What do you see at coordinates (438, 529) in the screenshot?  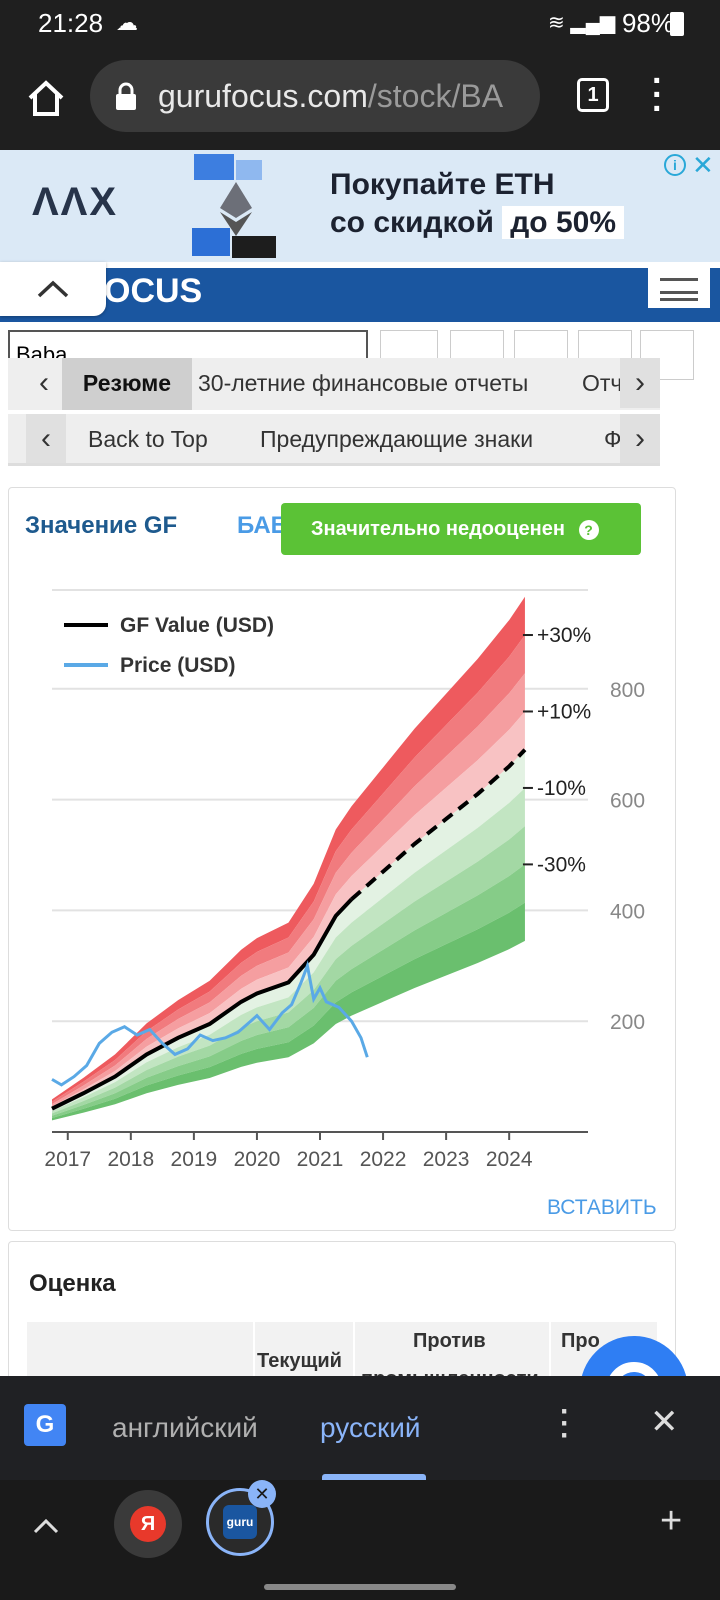 I see `valuation-status-text: Значительно недооценен` at bounding box center [438, 529].